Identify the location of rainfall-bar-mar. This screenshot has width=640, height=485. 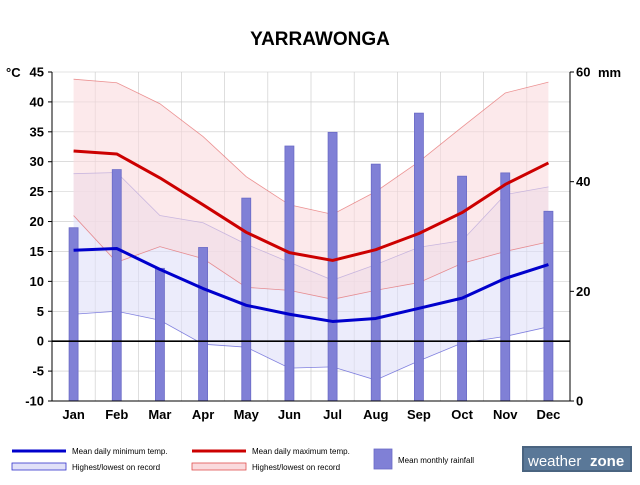
(160, 334).